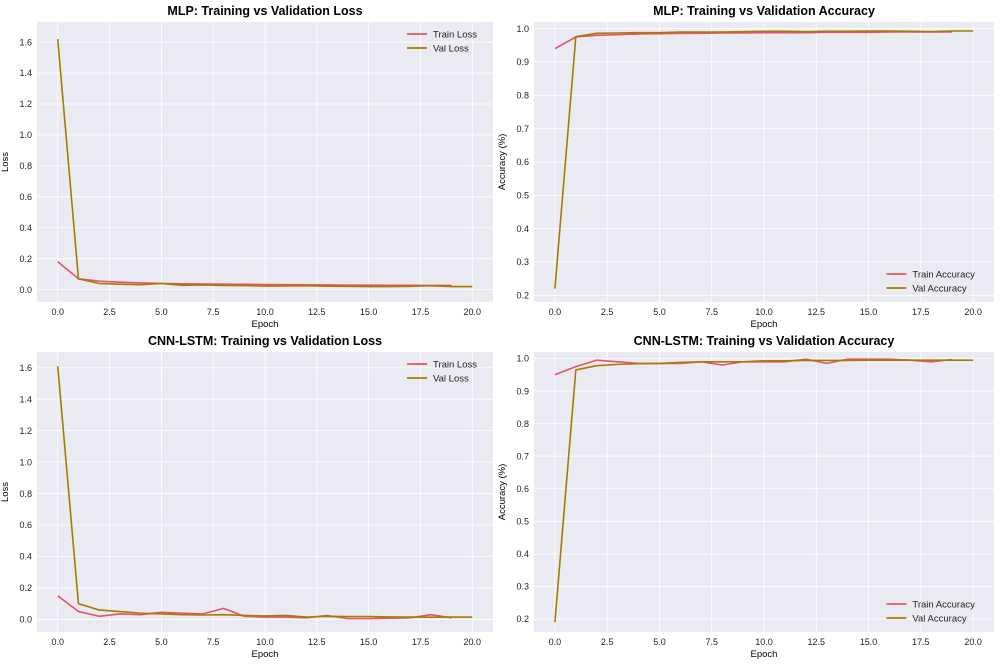 The width and height of the screenshot is (1000, 665). Describe the element at coordinates (264, 11) in the screenshot. I see `chart-title: MLP: Training vs Validation Loss` at that location.